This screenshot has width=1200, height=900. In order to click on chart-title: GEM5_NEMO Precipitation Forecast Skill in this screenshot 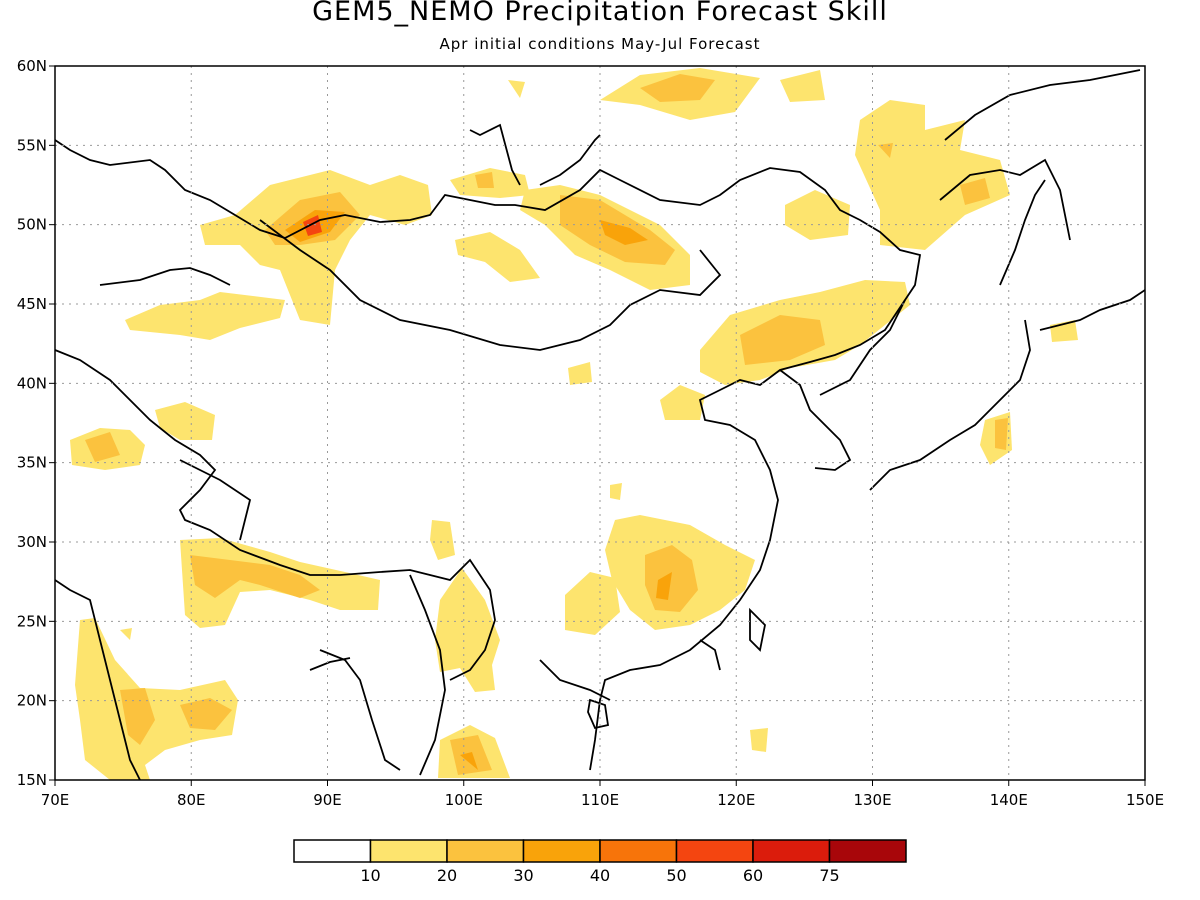, I will do `click(600, 13)`.